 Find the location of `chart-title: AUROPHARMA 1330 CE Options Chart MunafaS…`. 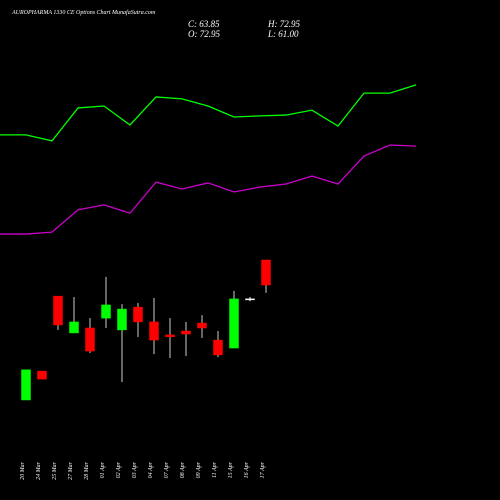

chart-title: AUROPHARMA 1330 CE Options Chart MunafaS… is located at coordinates (83, 12).